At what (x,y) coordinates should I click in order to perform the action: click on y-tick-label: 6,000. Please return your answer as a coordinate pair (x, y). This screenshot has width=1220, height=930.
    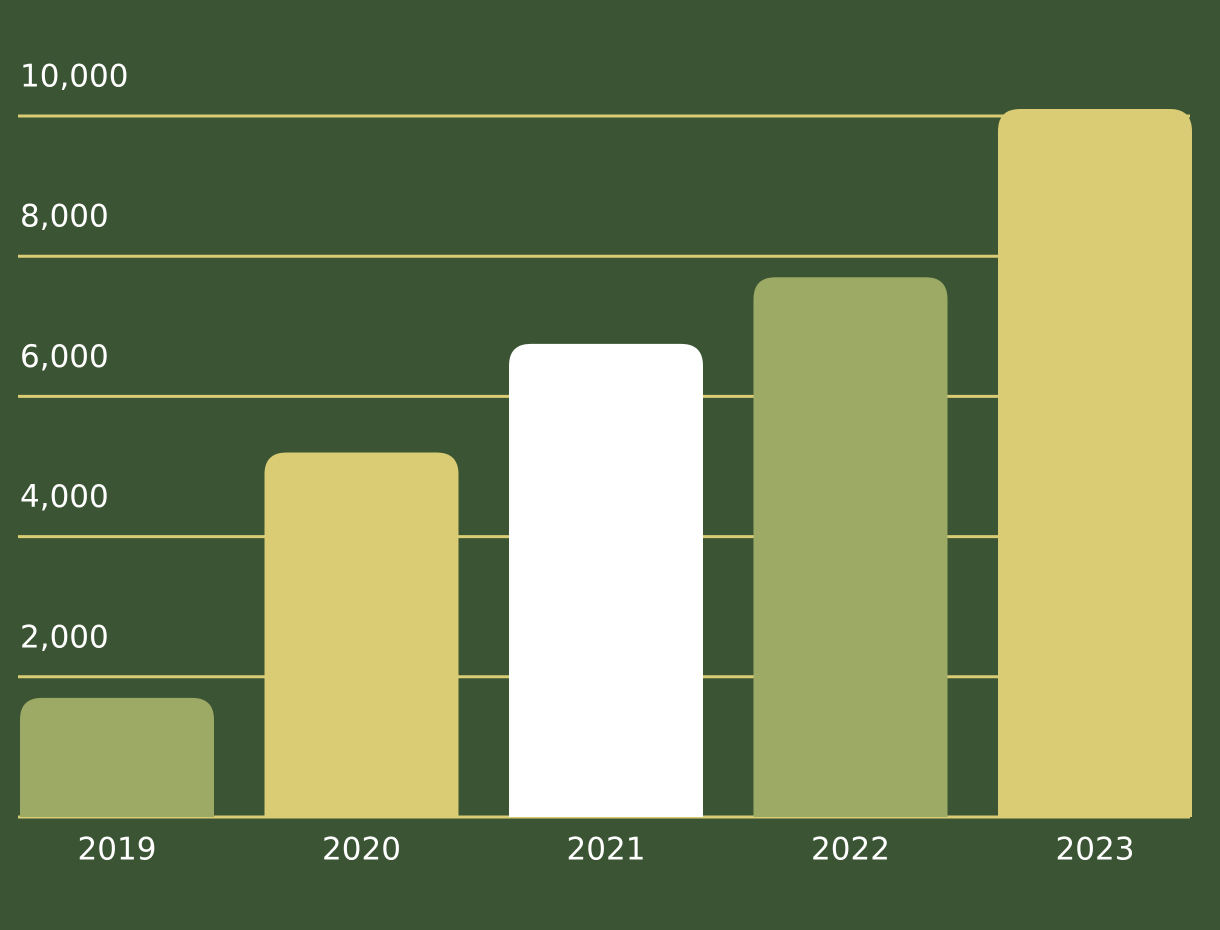
    Looking at the image, I should click on (64, 357).